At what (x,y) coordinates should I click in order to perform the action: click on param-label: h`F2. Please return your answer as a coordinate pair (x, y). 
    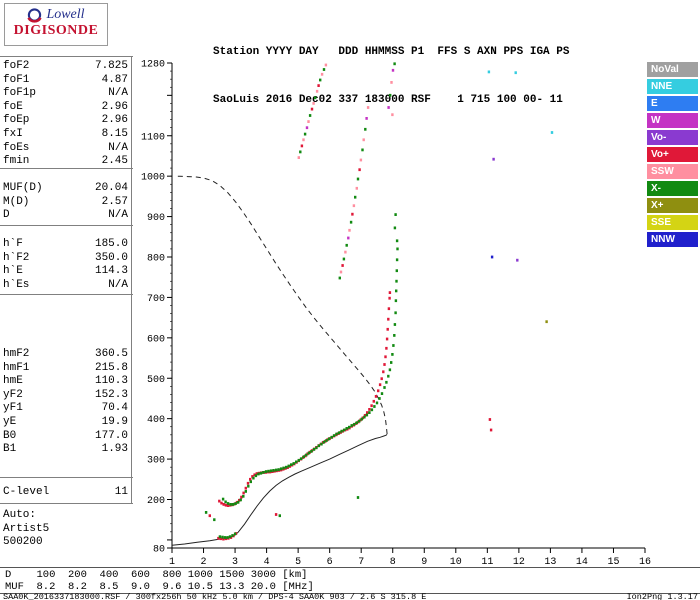
    Looking at the image, I should click on (16, 257).